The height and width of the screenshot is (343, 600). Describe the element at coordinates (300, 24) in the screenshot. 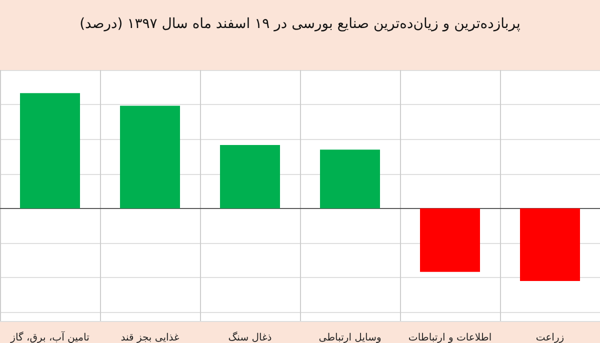

I see `chart-title: پربازده‌ترین و زیان‌ده‌ترین صنایع بورسی در ۱۹ اسفند ماه سال ۱۳۹۷ (درصد)` at that location.